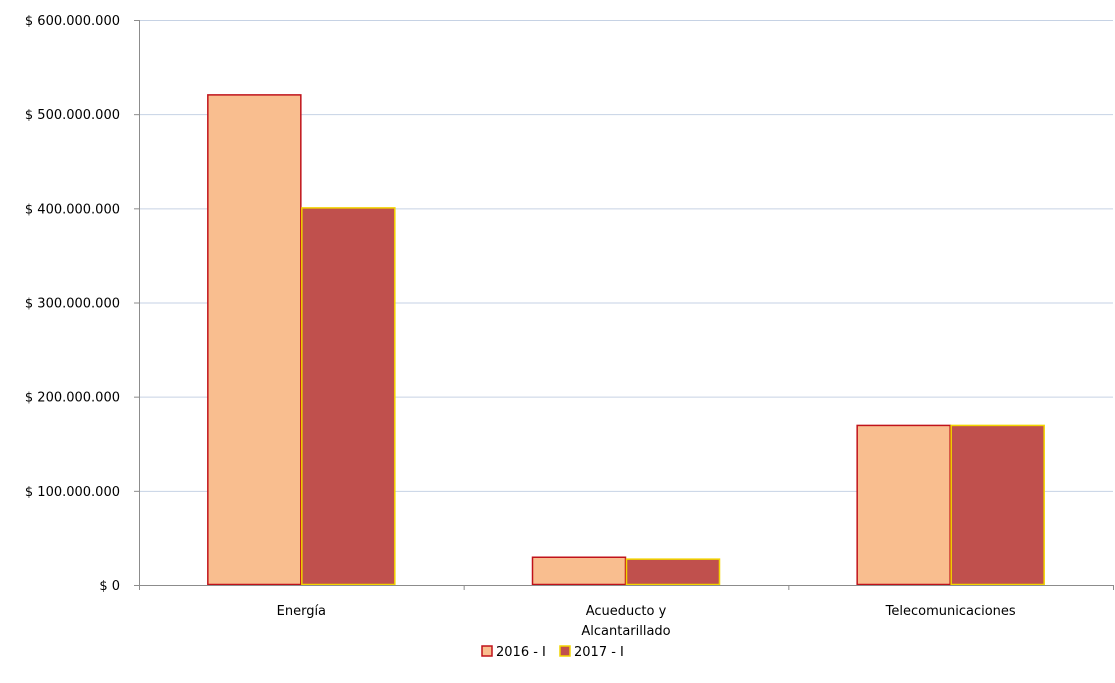  Describe the element at coordinates (72, 21) in the screenshot. I see `y-tick-label: $ 600.000.000` at that location.